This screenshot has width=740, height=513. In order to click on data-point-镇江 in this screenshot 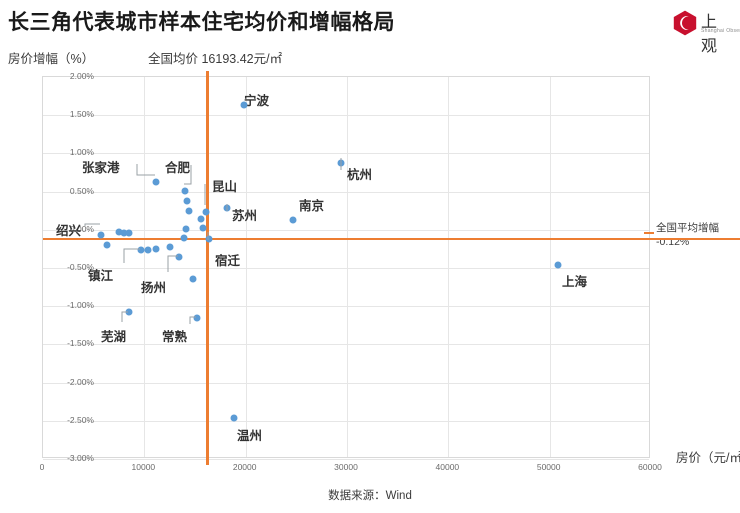, I will do `click(141, 250)`.